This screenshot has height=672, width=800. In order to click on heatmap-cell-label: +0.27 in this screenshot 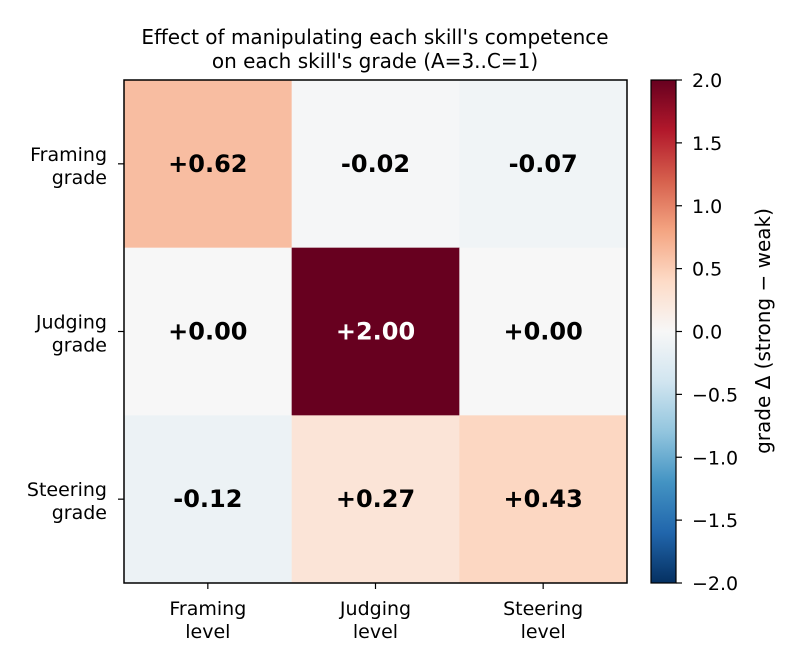, I will do `click(375, 499)`.